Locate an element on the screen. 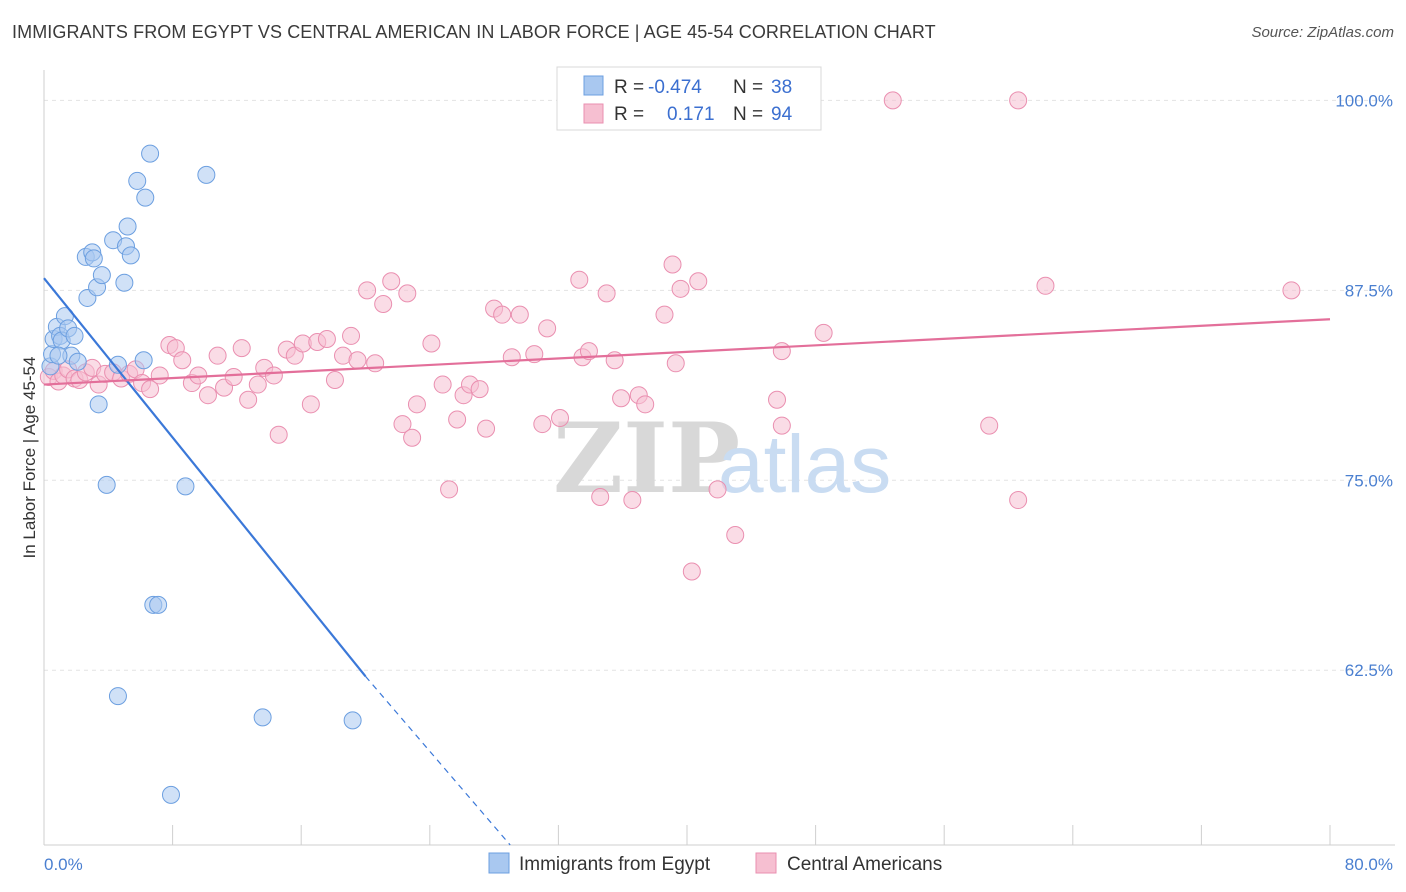  legend-r-value-egypt: -0.474 is located at coordinates (675, 87).